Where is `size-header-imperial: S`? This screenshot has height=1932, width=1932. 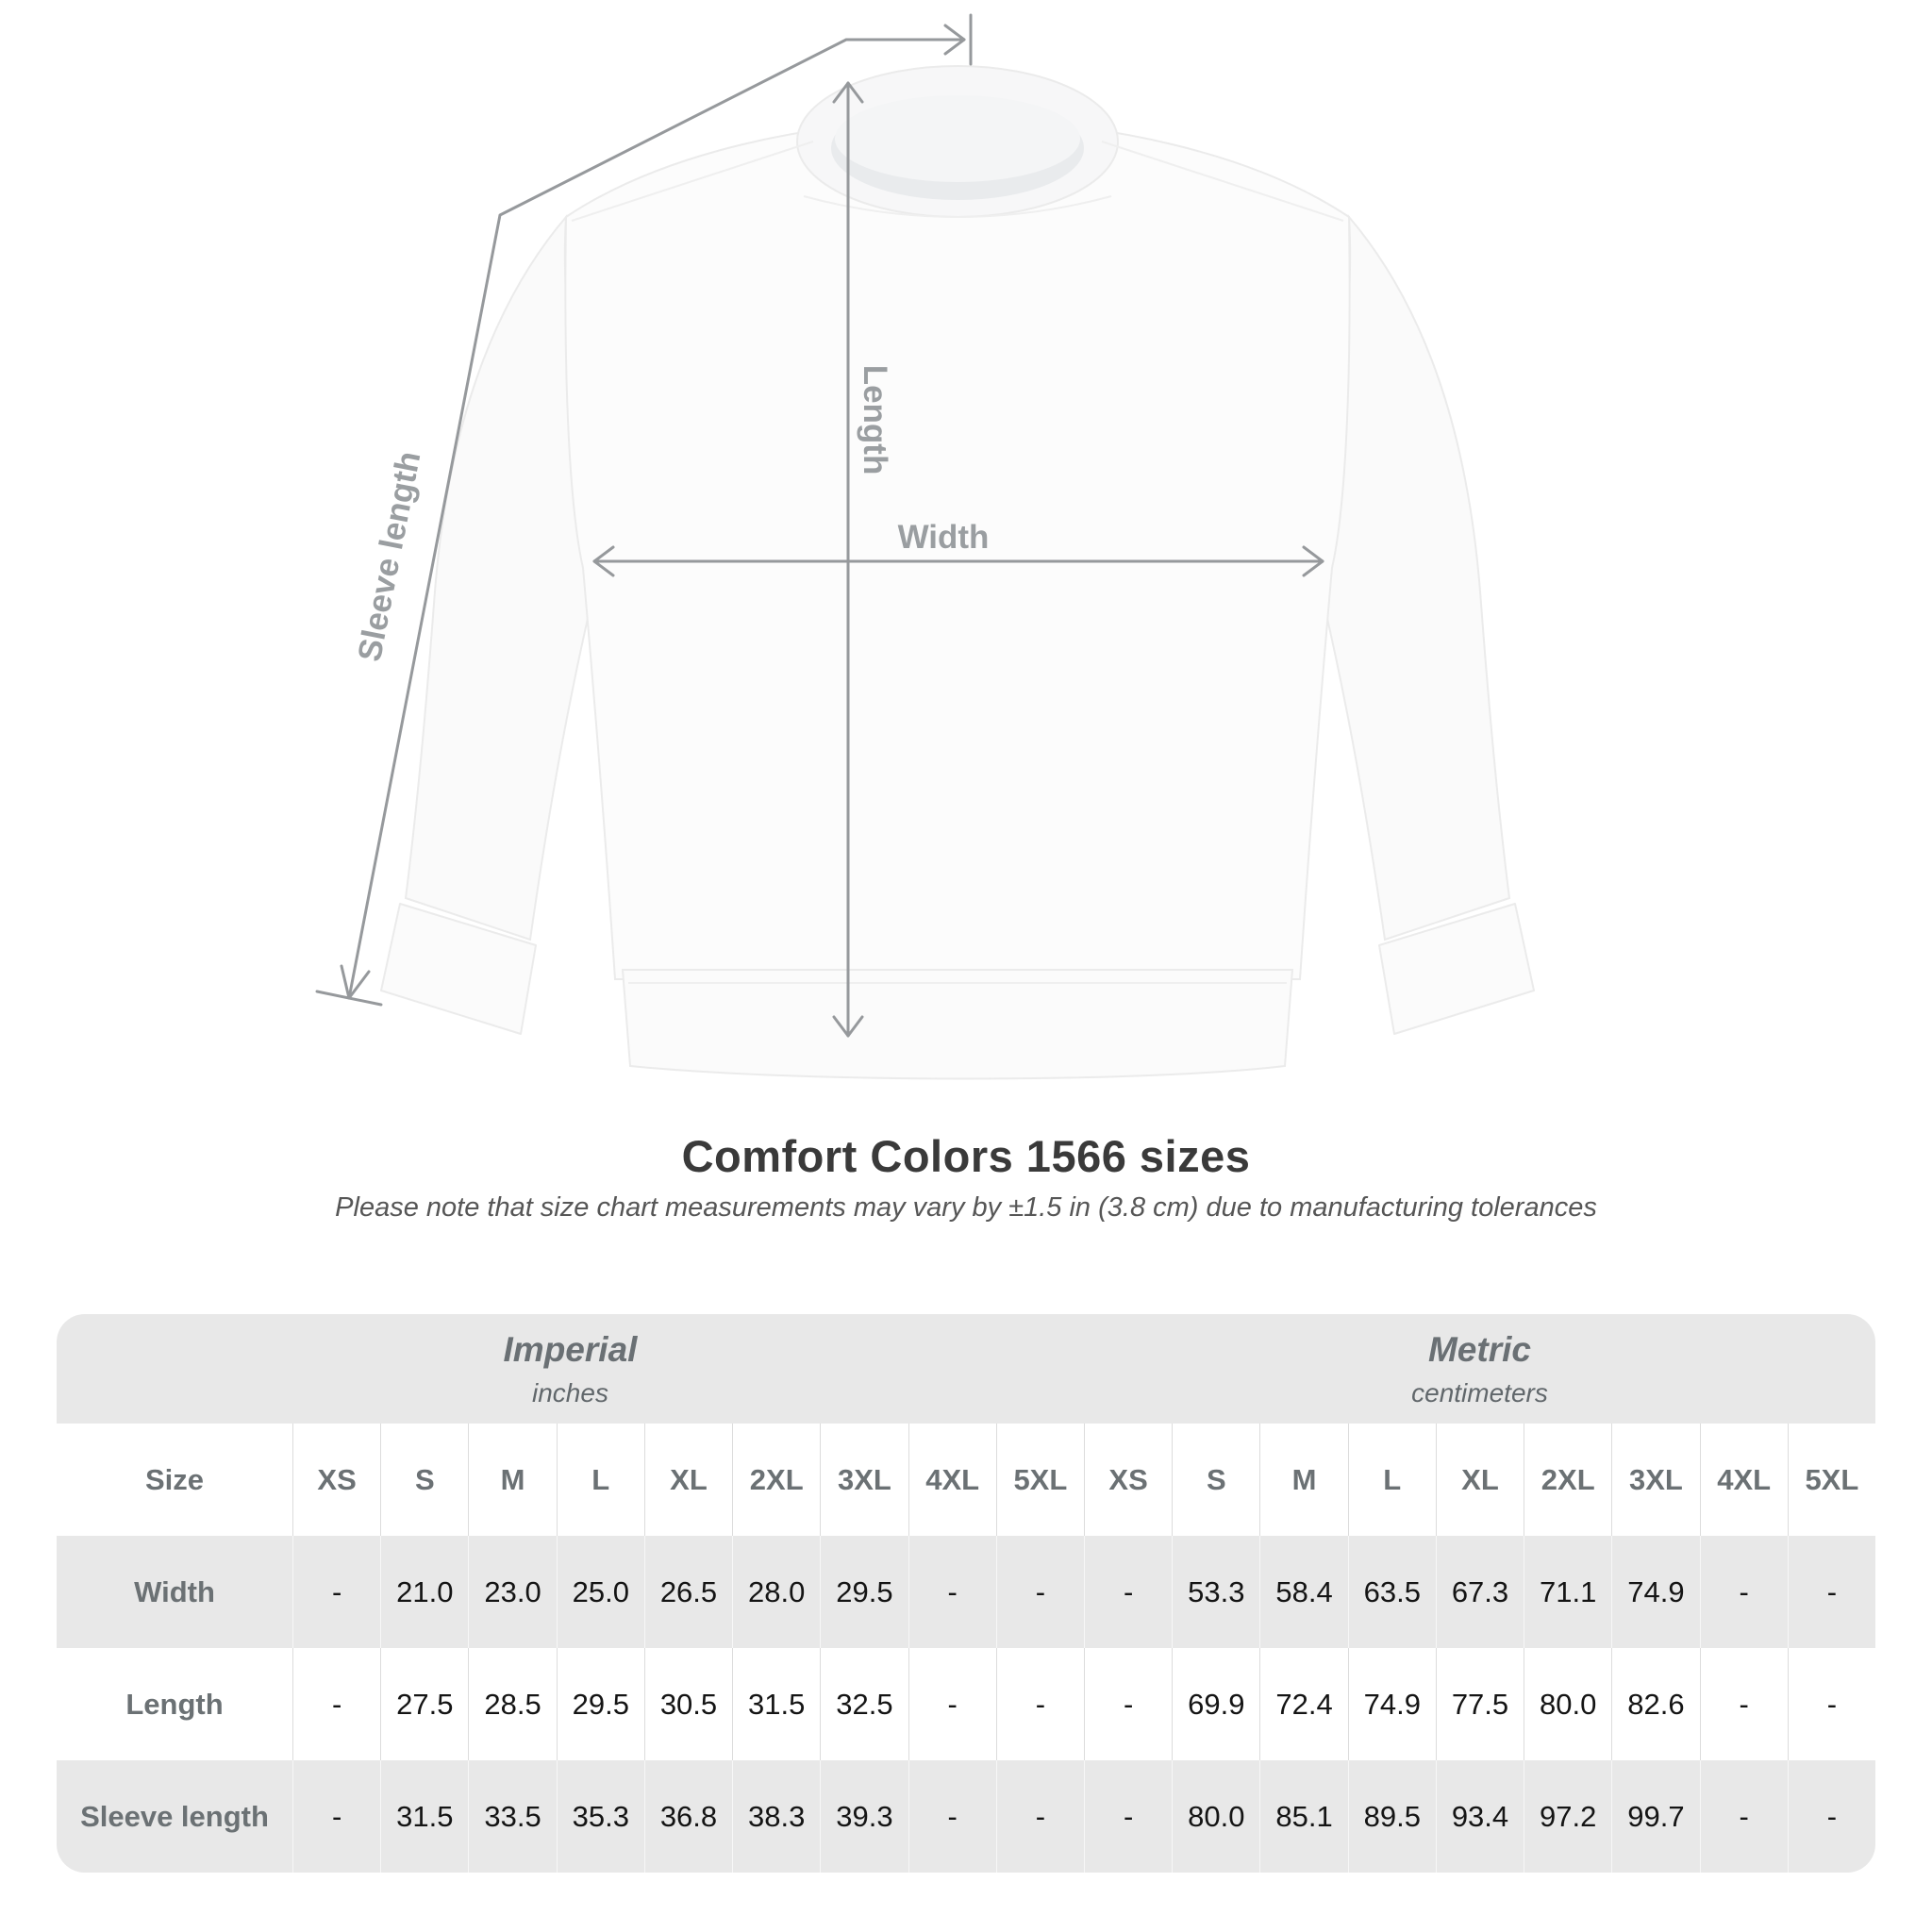
size-header-imperial: S is located at coordinates (424, 1480).